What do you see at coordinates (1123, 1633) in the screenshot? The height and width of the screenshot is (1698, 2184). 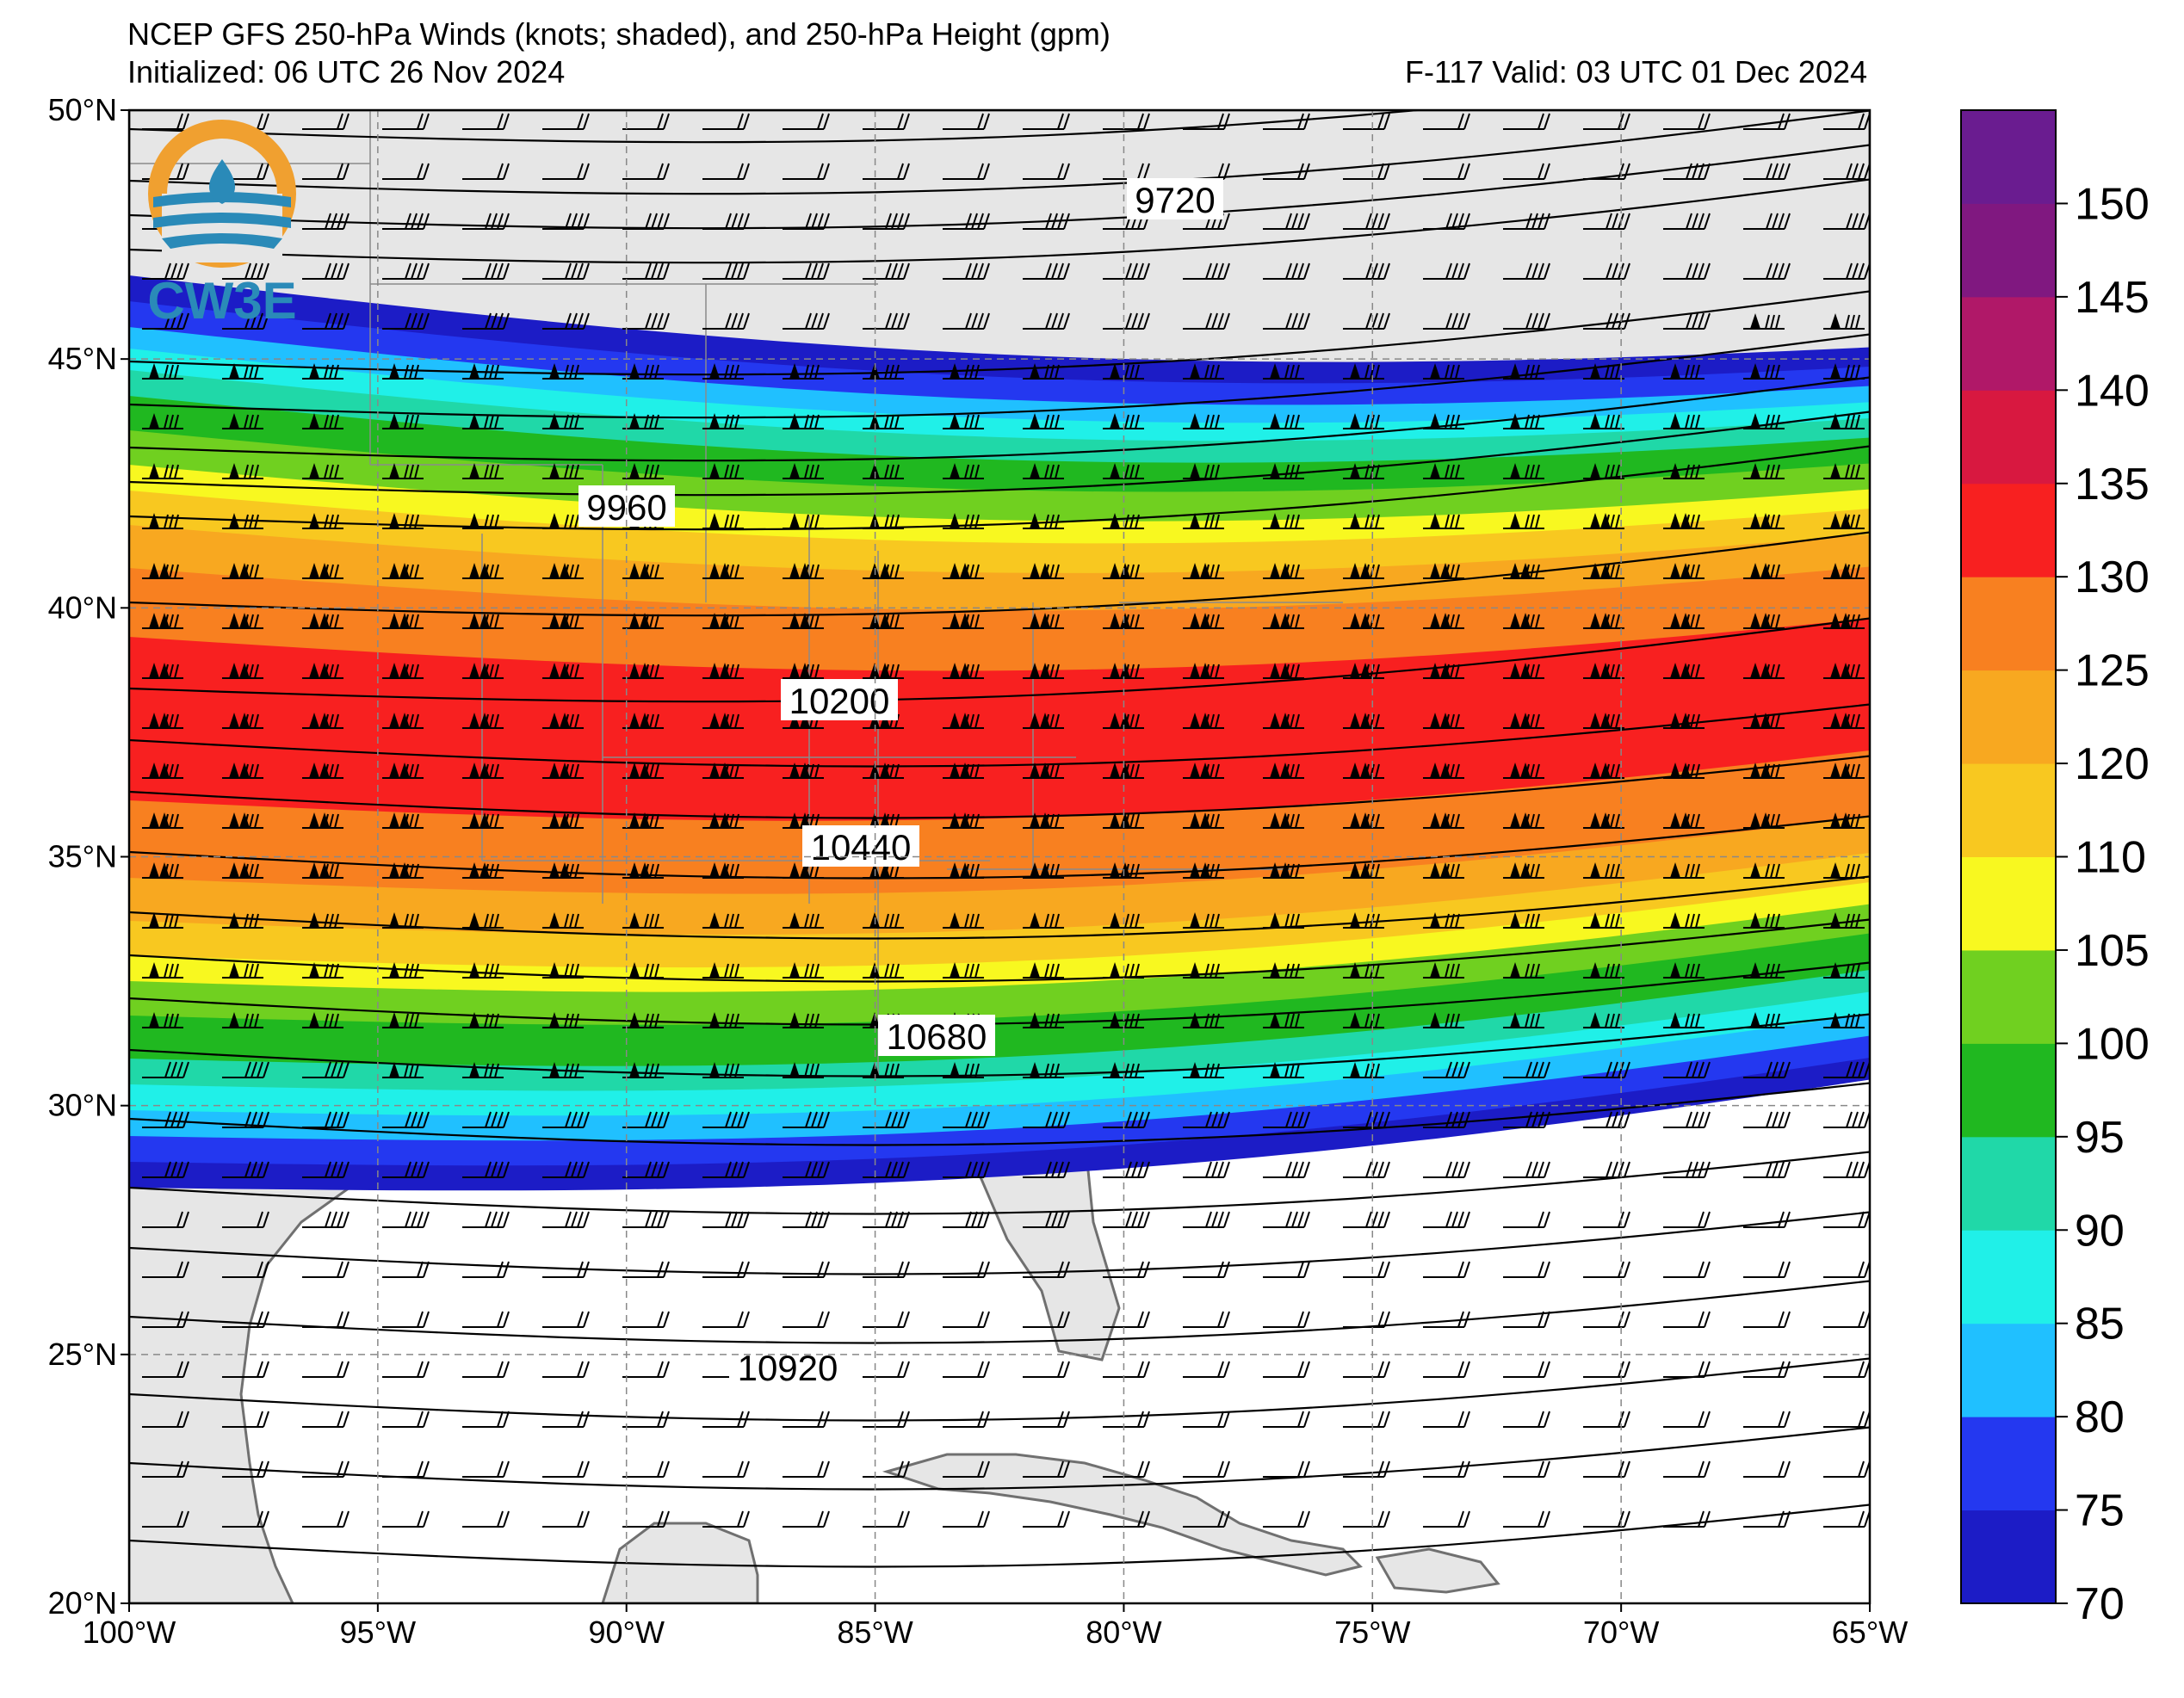 I see `lon-tick-label: 80°W` at bounding box center [1123, 1633].